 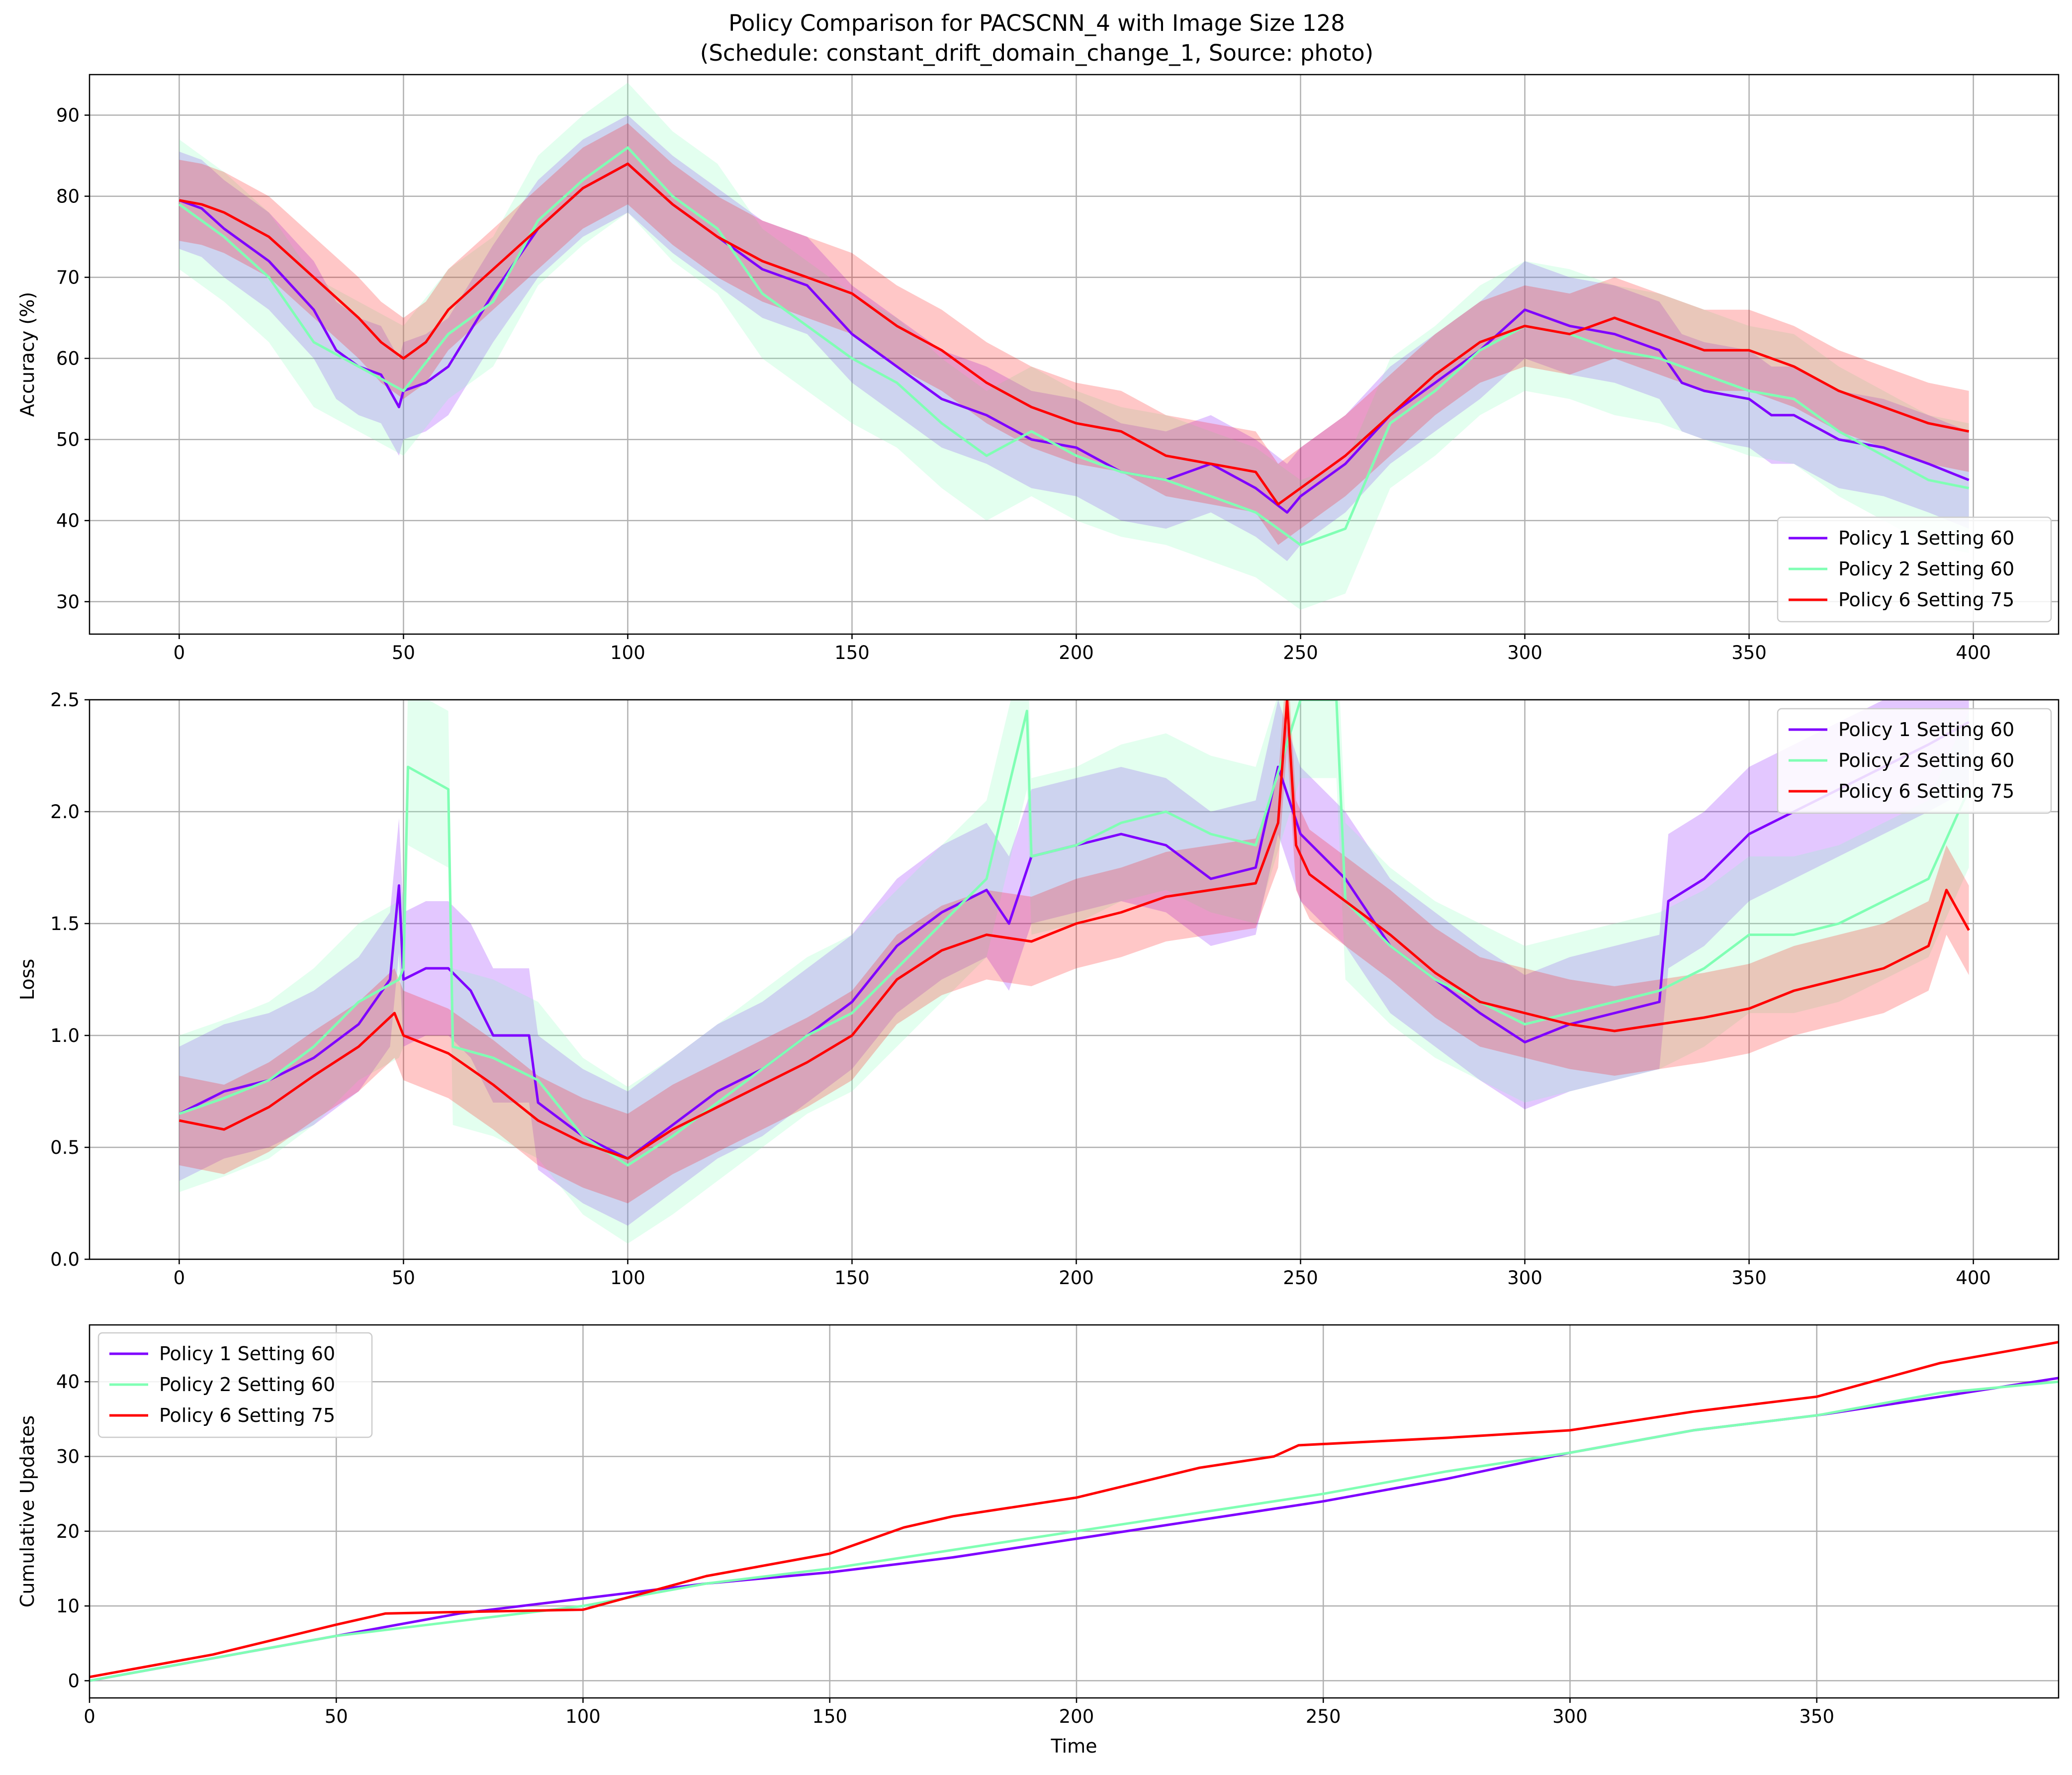 What do you see at coordinates (583, 1716) in the screenshot?
I see `updates-x-tick-label-2: 100` at bounding box center [583, 1716].